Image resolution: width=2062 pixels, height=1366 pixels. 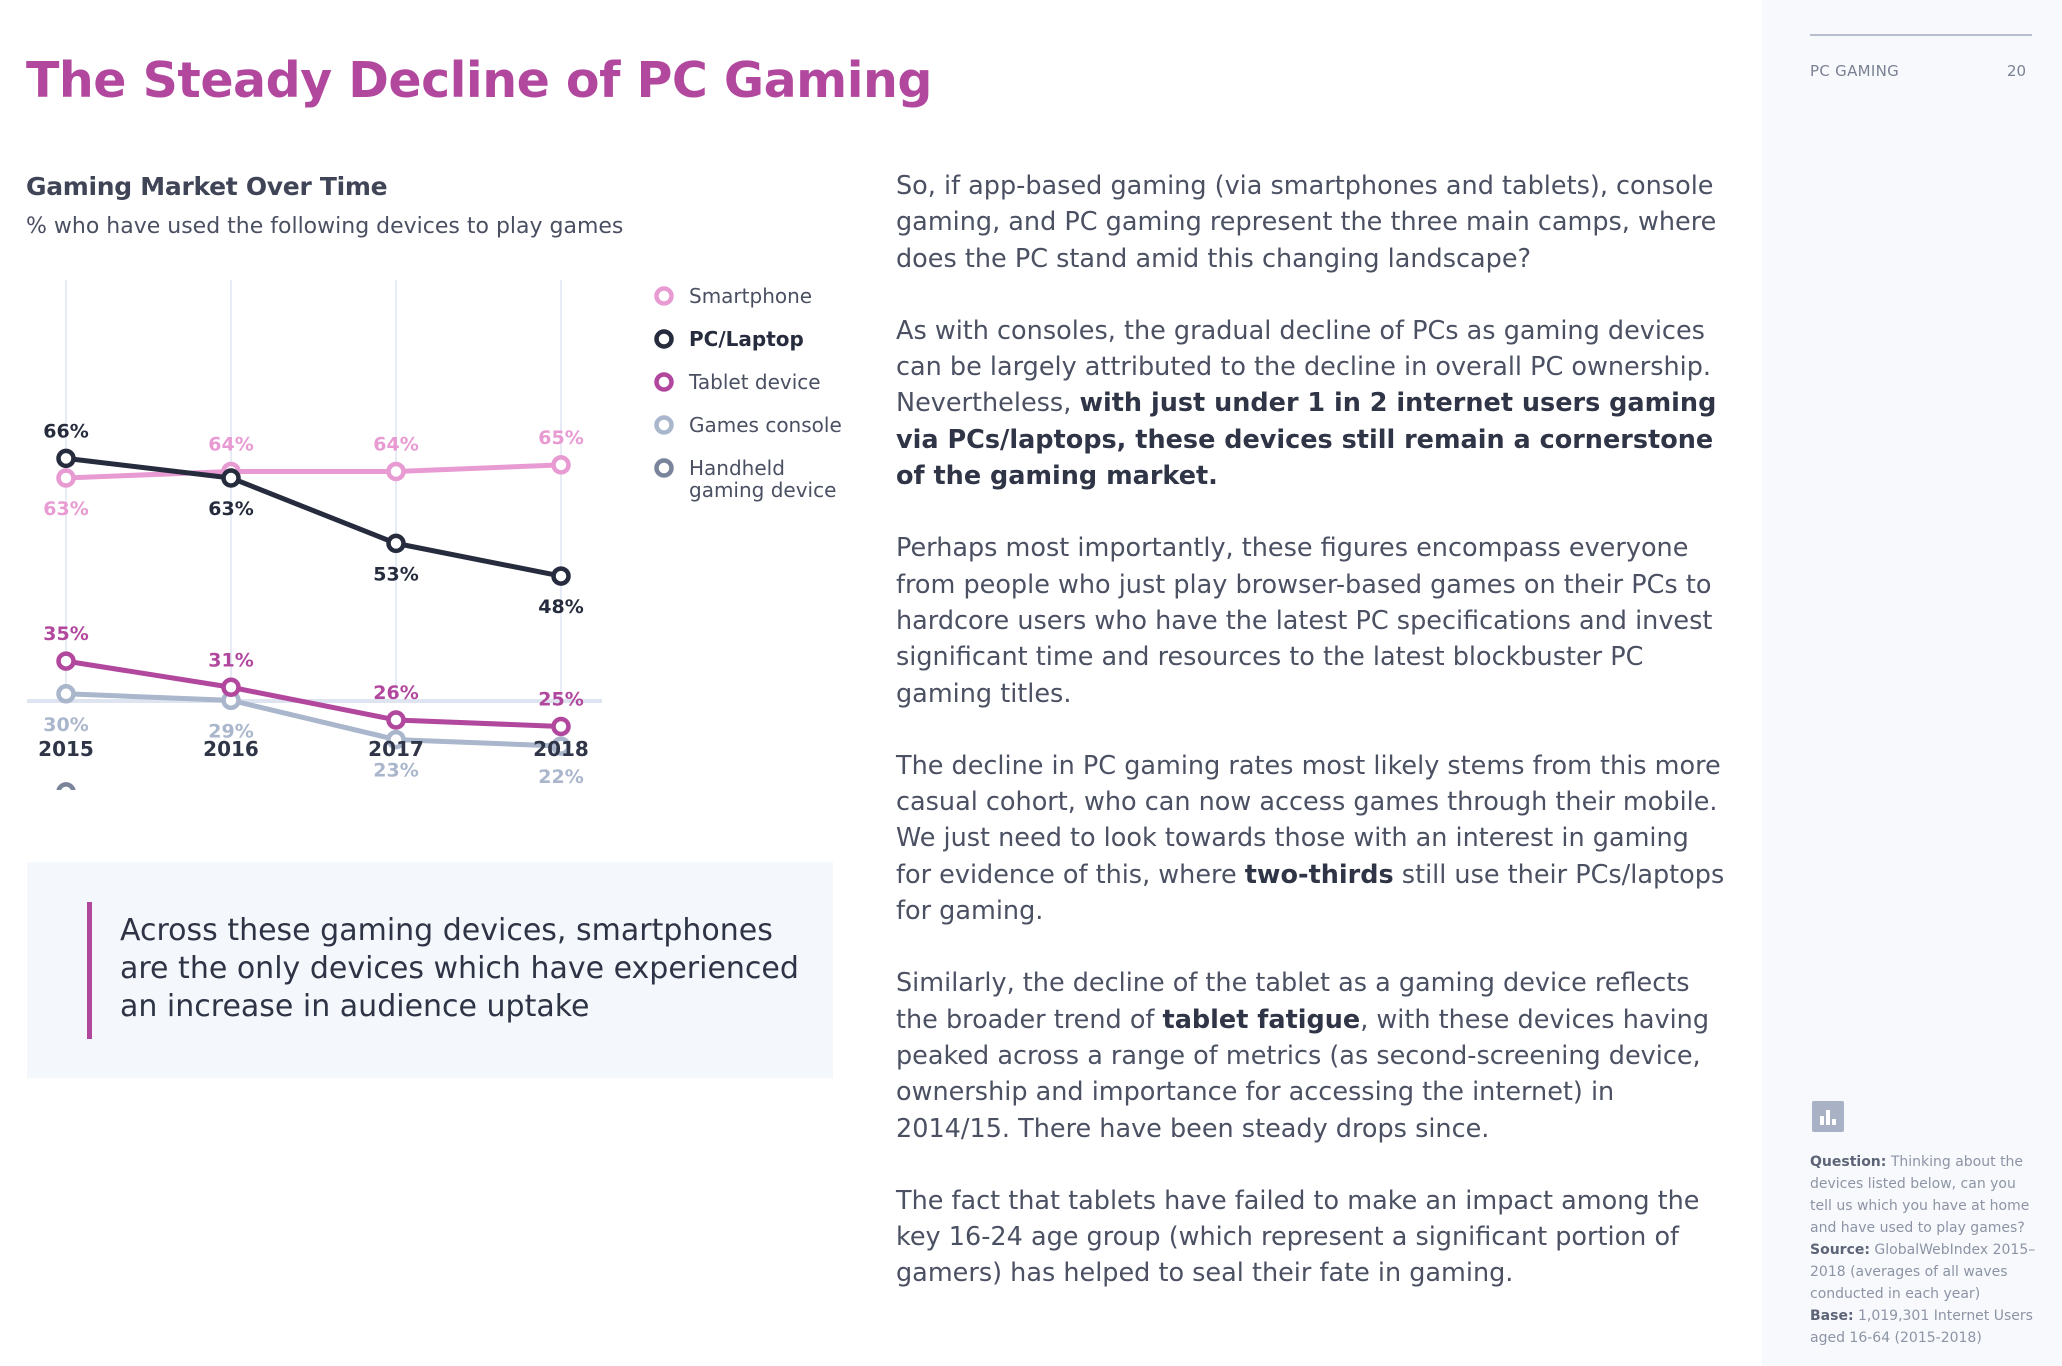 I want to click on data-label: 66%, so click(x=65, y=431).